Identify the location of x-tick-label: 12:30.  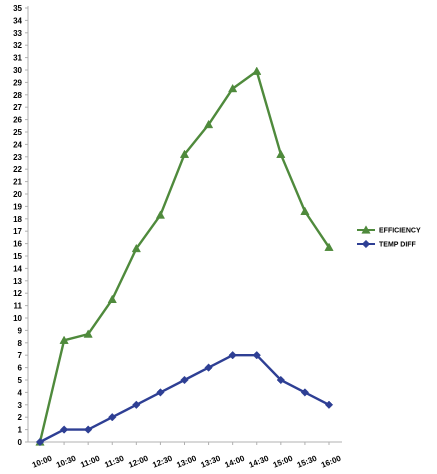
(162, 461).